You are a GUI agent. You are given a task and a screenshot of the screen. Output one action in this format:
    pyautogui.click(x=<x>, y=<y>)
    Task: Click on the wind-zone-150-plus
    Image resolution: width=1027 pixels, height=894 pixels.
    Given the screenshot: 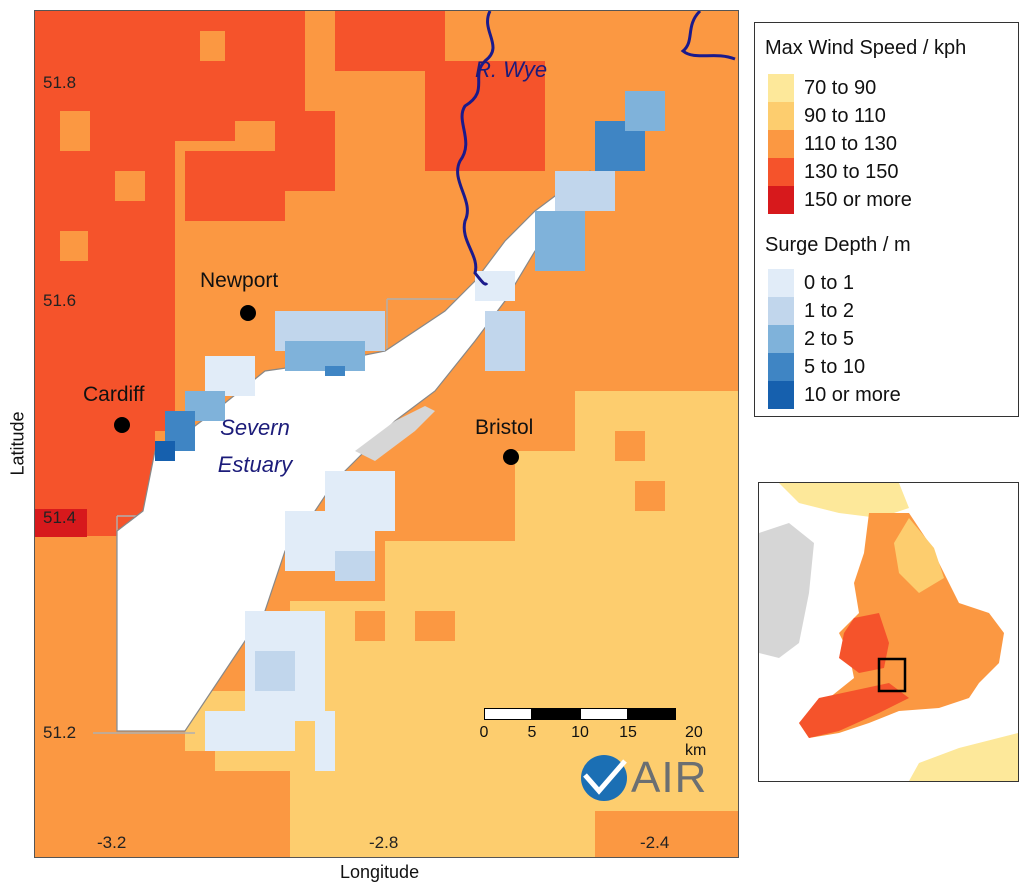 What is the action you would take?
    pyautogui.click(x=61, y=523)
    